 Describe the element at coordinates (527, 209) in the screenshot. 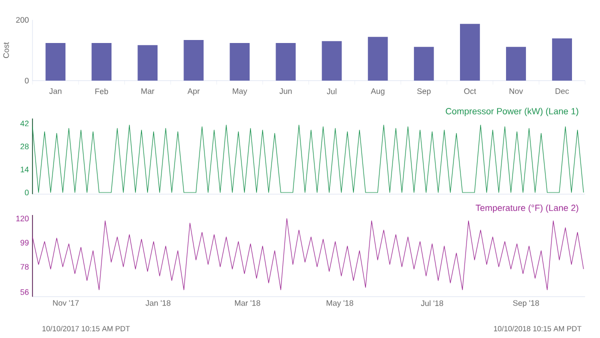

I see `series-label: Temperature (°F) (Lane 2)` at that location.